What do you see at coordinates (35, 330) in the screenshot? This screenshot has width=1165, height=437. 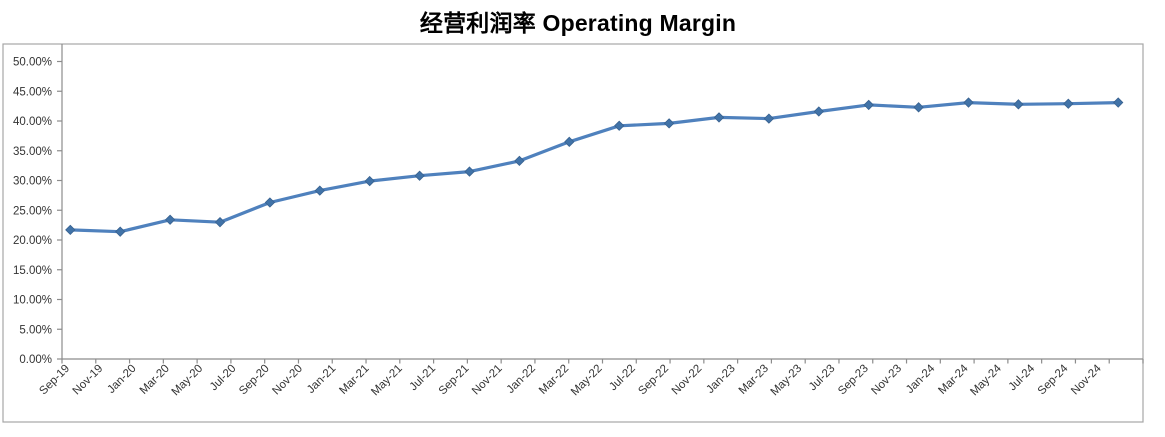 I see `y-axis-label: 5.00%` at bounding box center [35, 330].